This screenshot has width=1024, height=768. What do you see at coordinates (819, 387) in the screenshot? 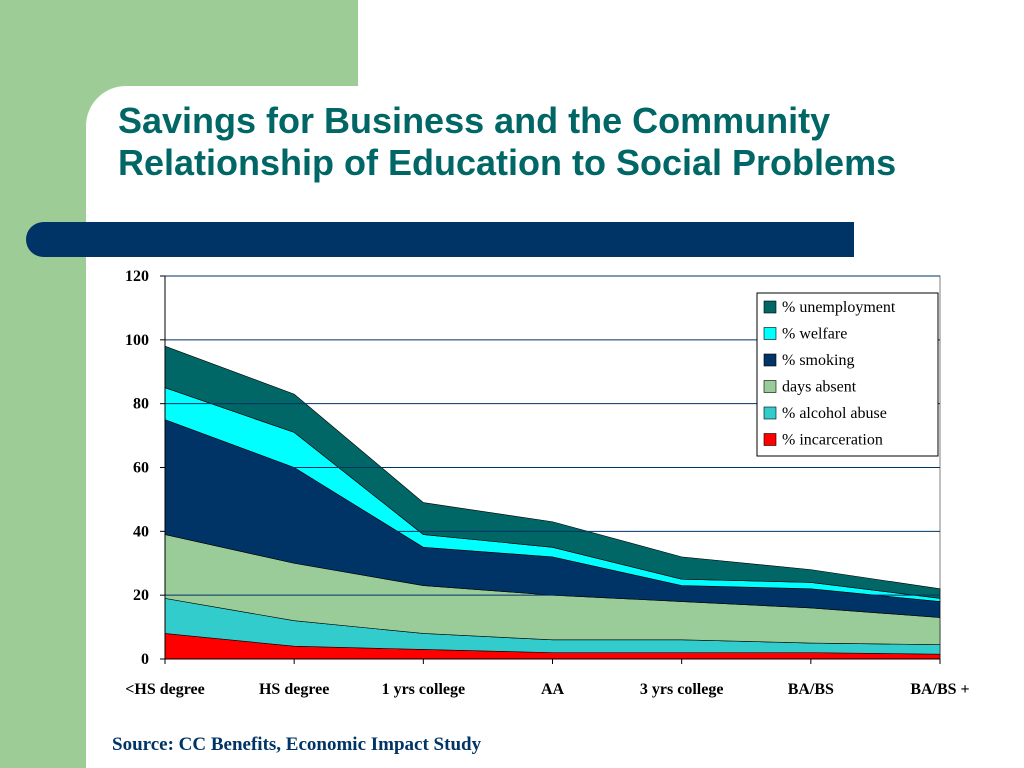
I see `legend-label: days absent` at bounding box center [819, 387].